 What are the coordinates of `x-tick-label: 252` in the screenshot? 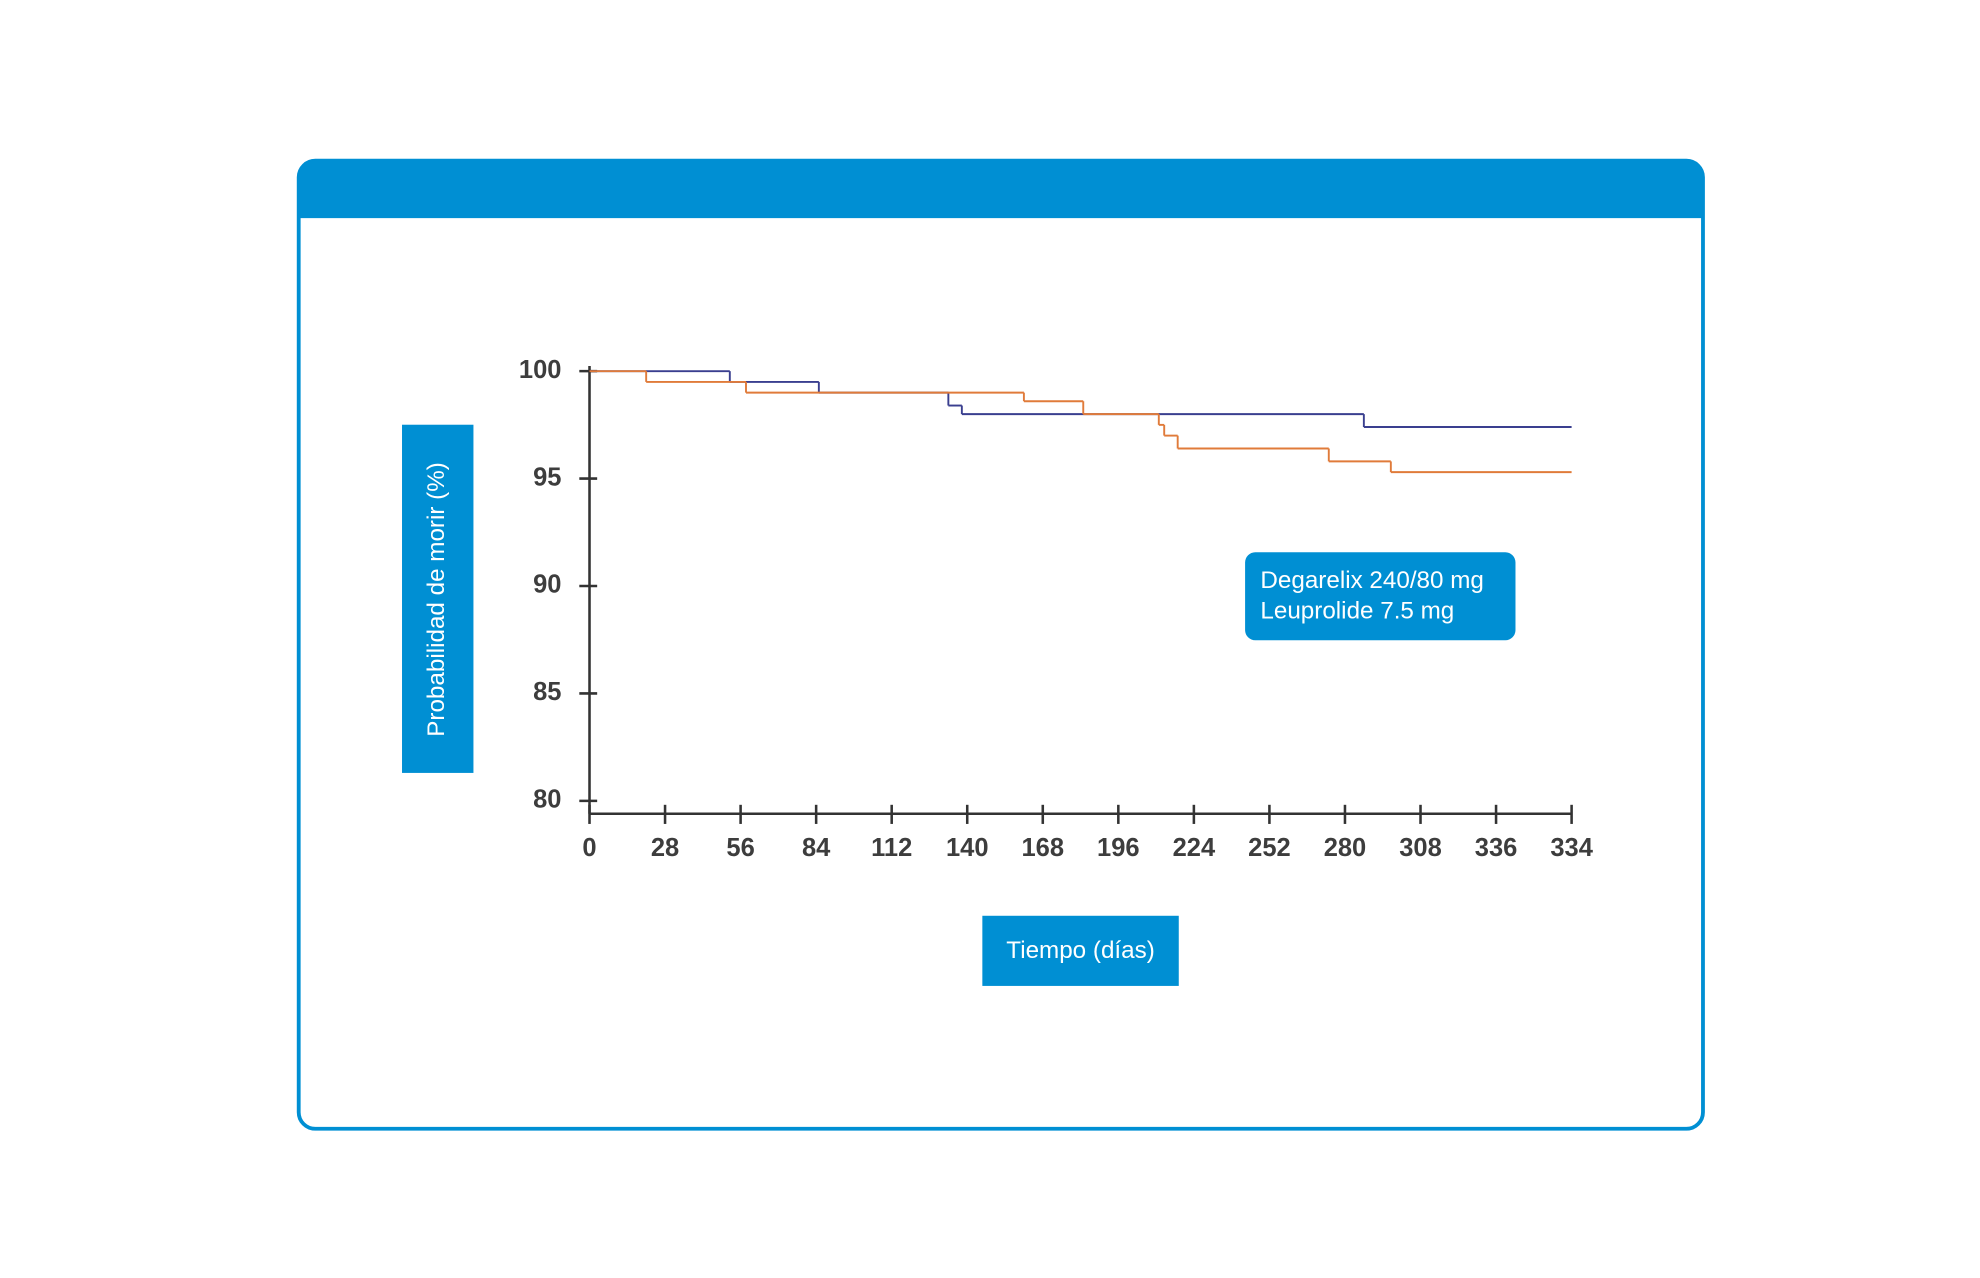 It's located at (1269, 848).